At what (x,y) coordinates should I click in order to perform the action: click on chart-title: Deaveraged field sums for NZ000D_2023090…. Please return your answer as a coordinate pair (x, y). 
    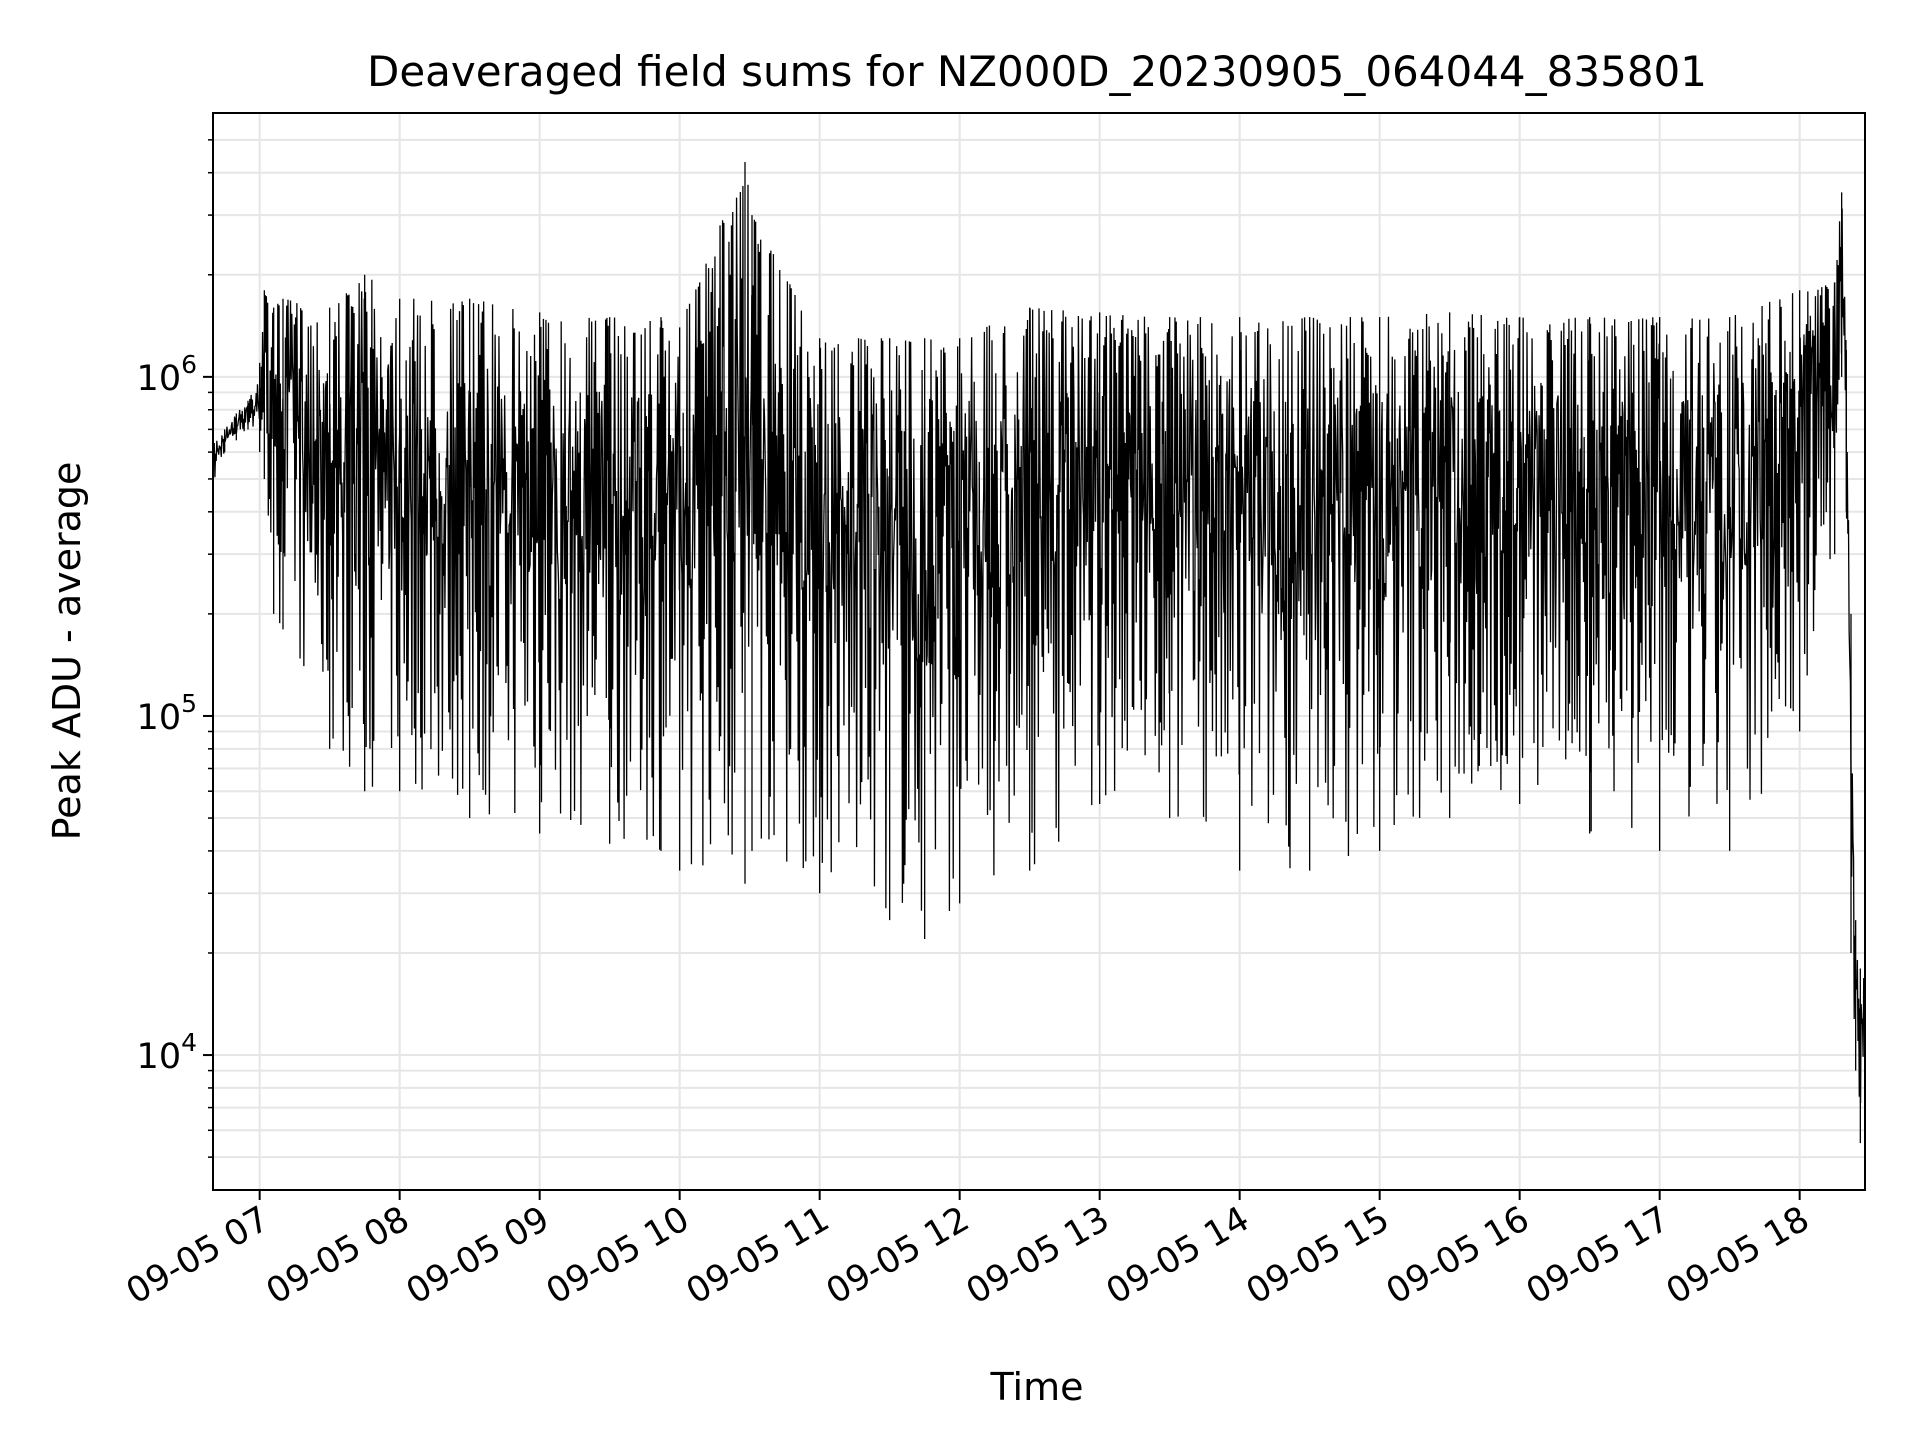
    Looking at the image, I should click on (1037, 71).